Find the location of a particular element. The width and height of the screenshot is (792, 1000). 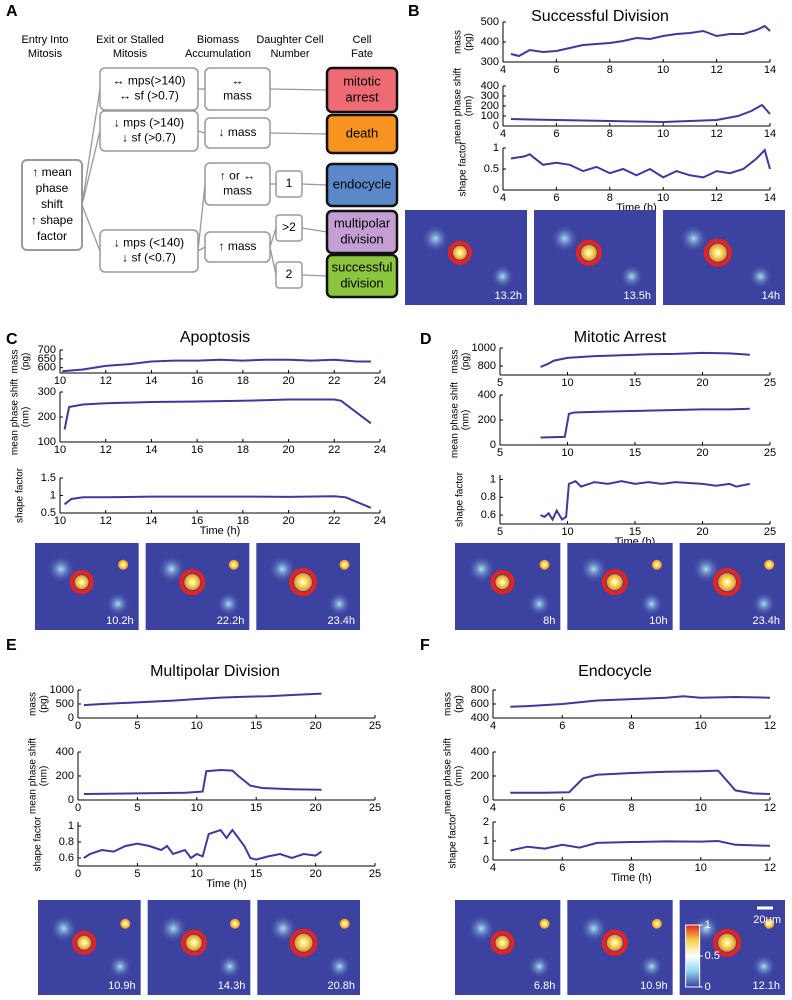

exit-node is located at coordinates (149, 251).